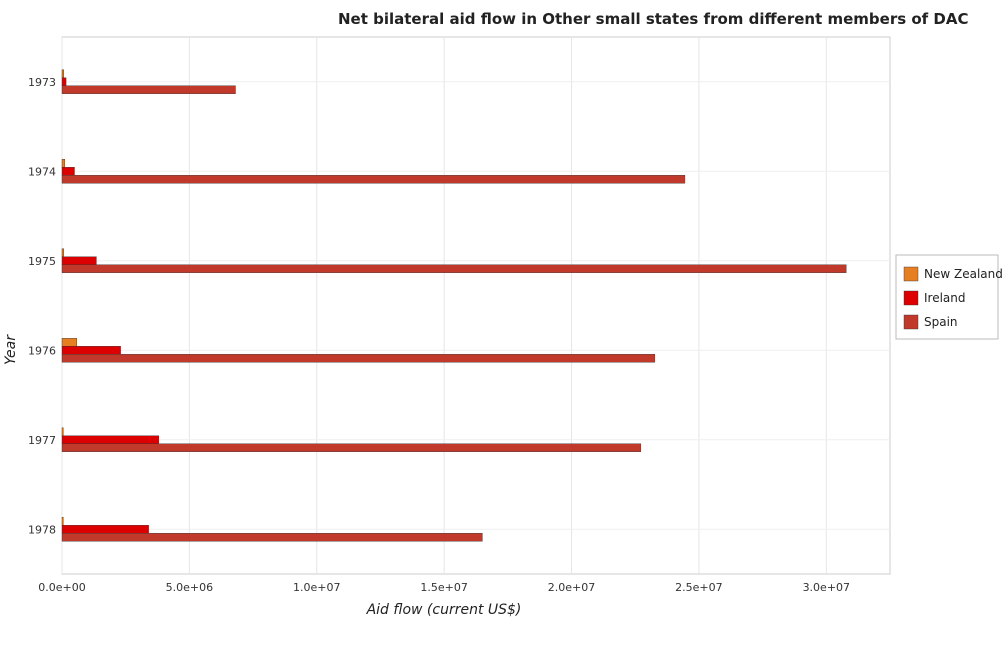 The image size is (1006, 650). Describe the element at coordinates (826, 587) in the screenshot. I see `x-tick-label: 3.0e+07` at that location.